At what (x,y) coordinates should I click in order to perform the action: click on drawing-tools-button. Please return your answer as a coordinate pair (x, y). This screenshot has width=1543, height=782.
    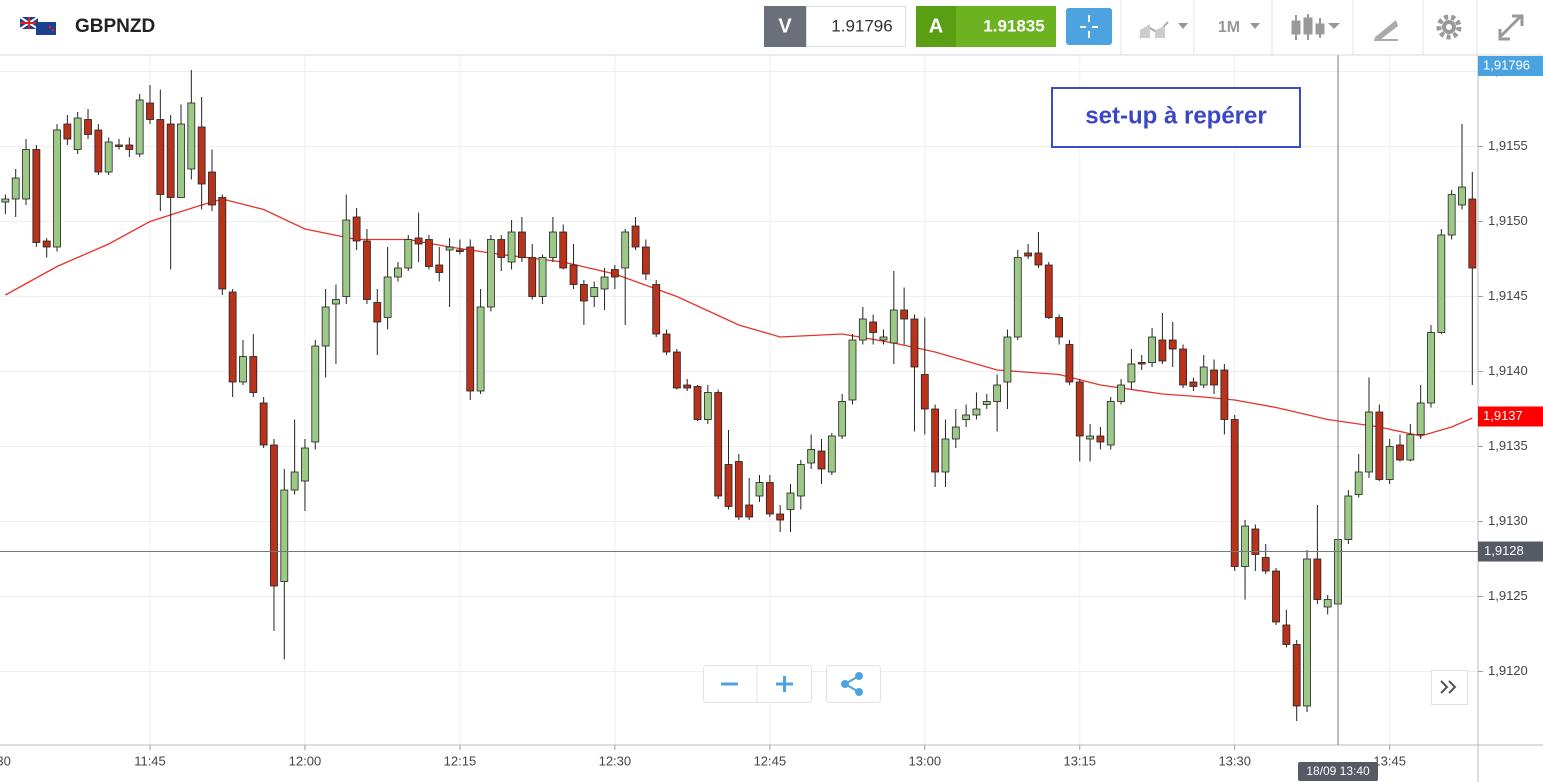
    Looking at the image, I should click on (1386, 30).